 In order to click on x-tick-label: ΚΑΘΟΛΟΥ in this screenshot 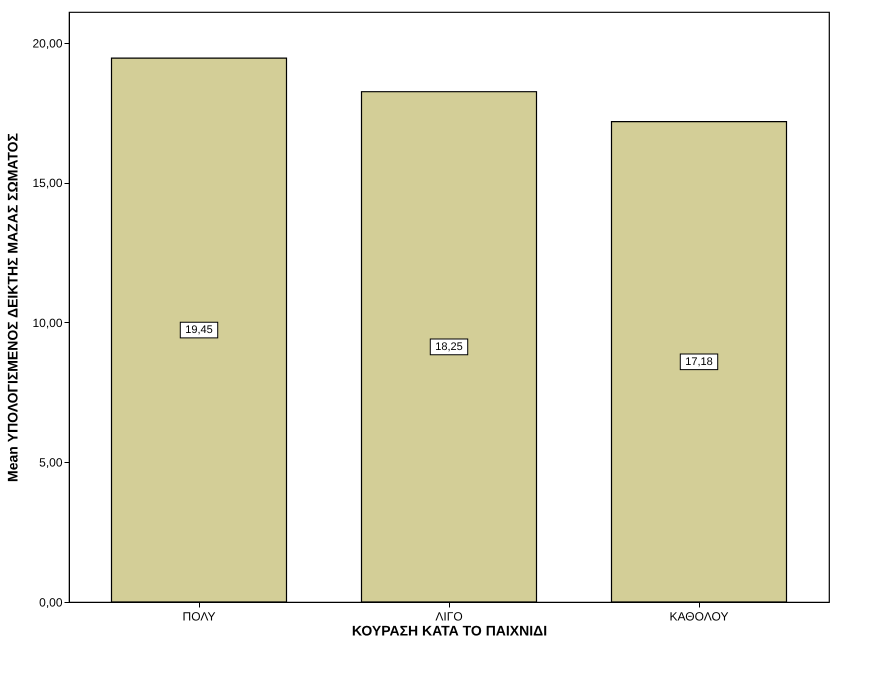, I will do `click(699, 617)`.